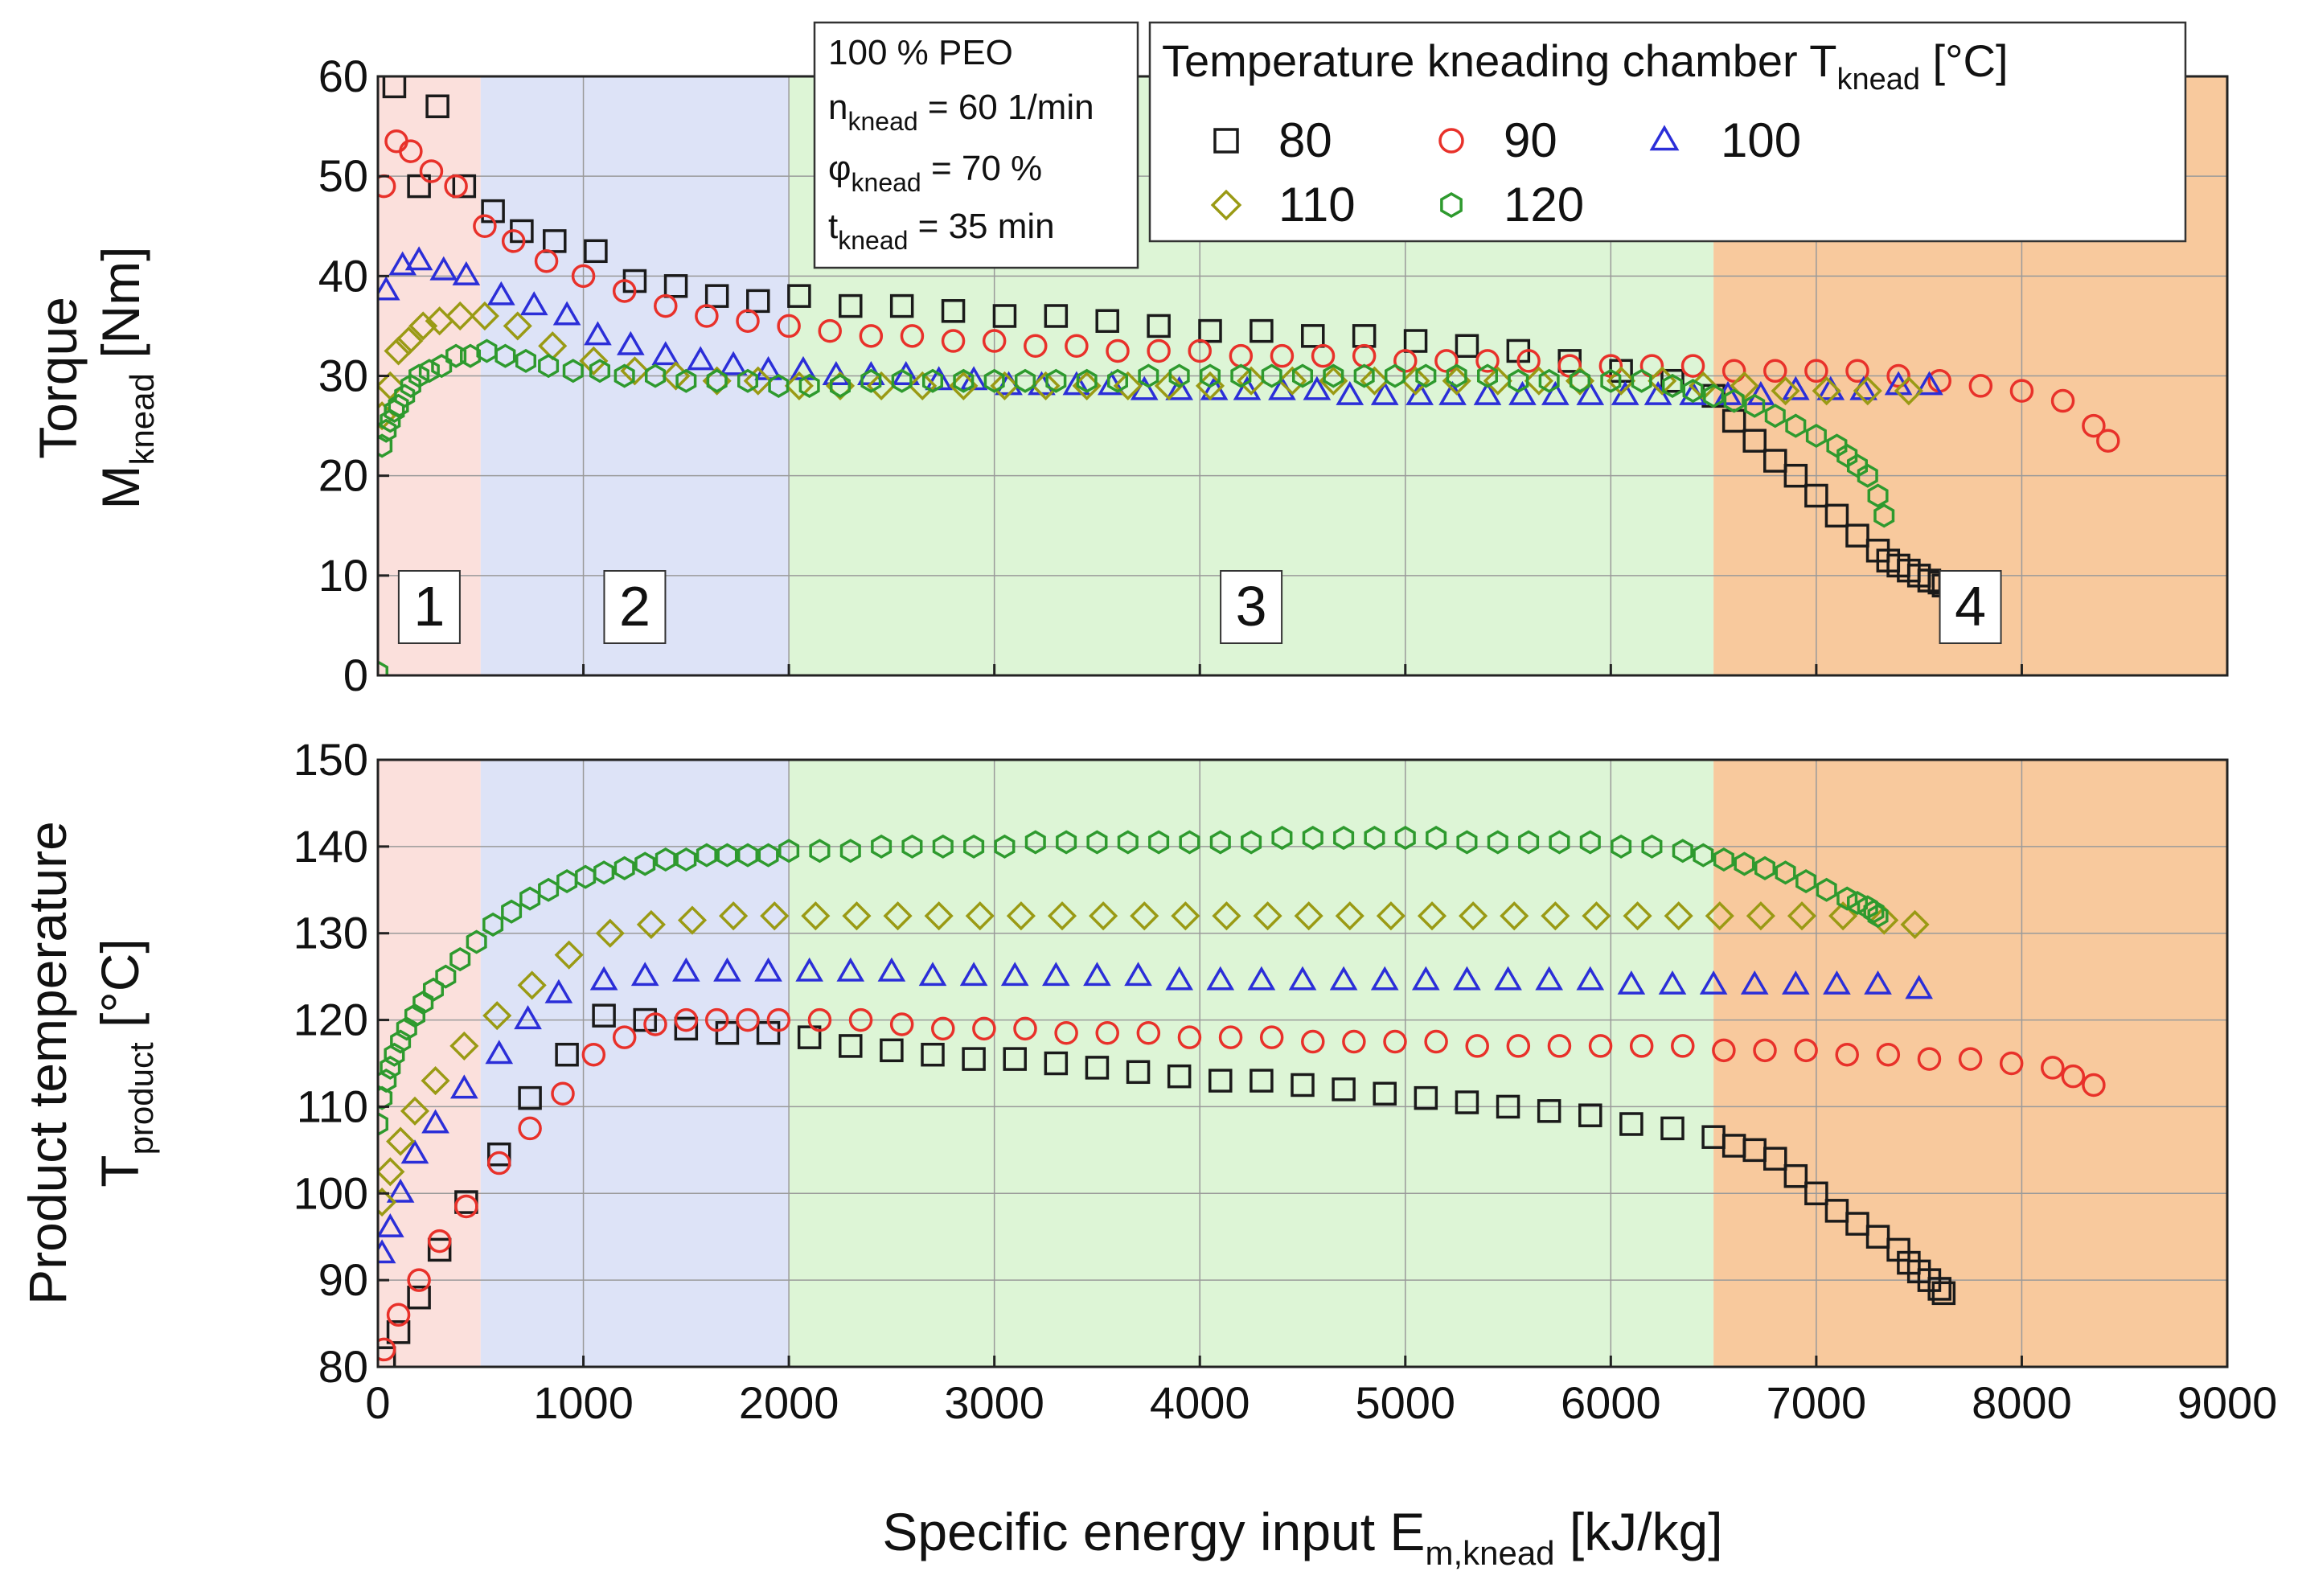  Describe the element at coordinates (994, 1402) in the screenshot. I see `x-tick-label: 3000` at that location.